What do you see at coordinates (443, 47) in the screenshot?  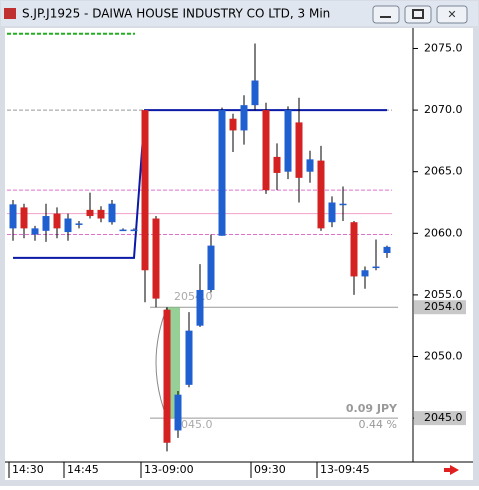 I see `y-tick-label: 2075.0` at bounding box center [443, 47].